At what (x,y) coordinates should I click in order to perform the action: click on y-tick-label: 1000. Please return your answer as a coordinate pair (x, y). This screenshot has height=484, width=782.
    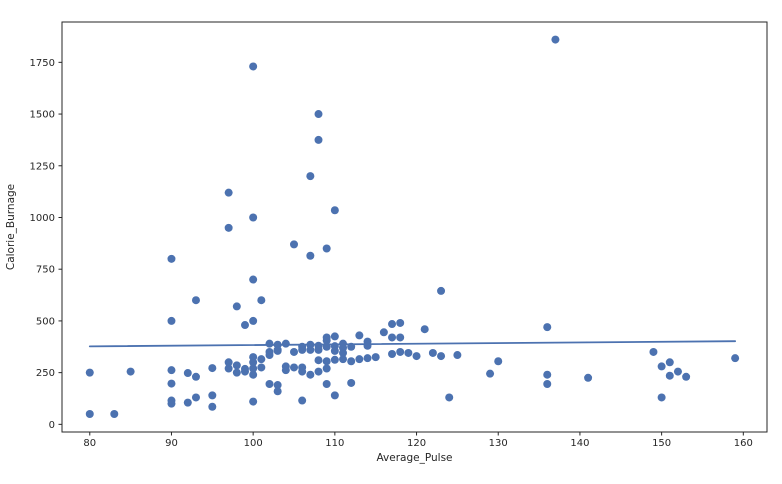
    Looking at the image, I should click on (42, 218).